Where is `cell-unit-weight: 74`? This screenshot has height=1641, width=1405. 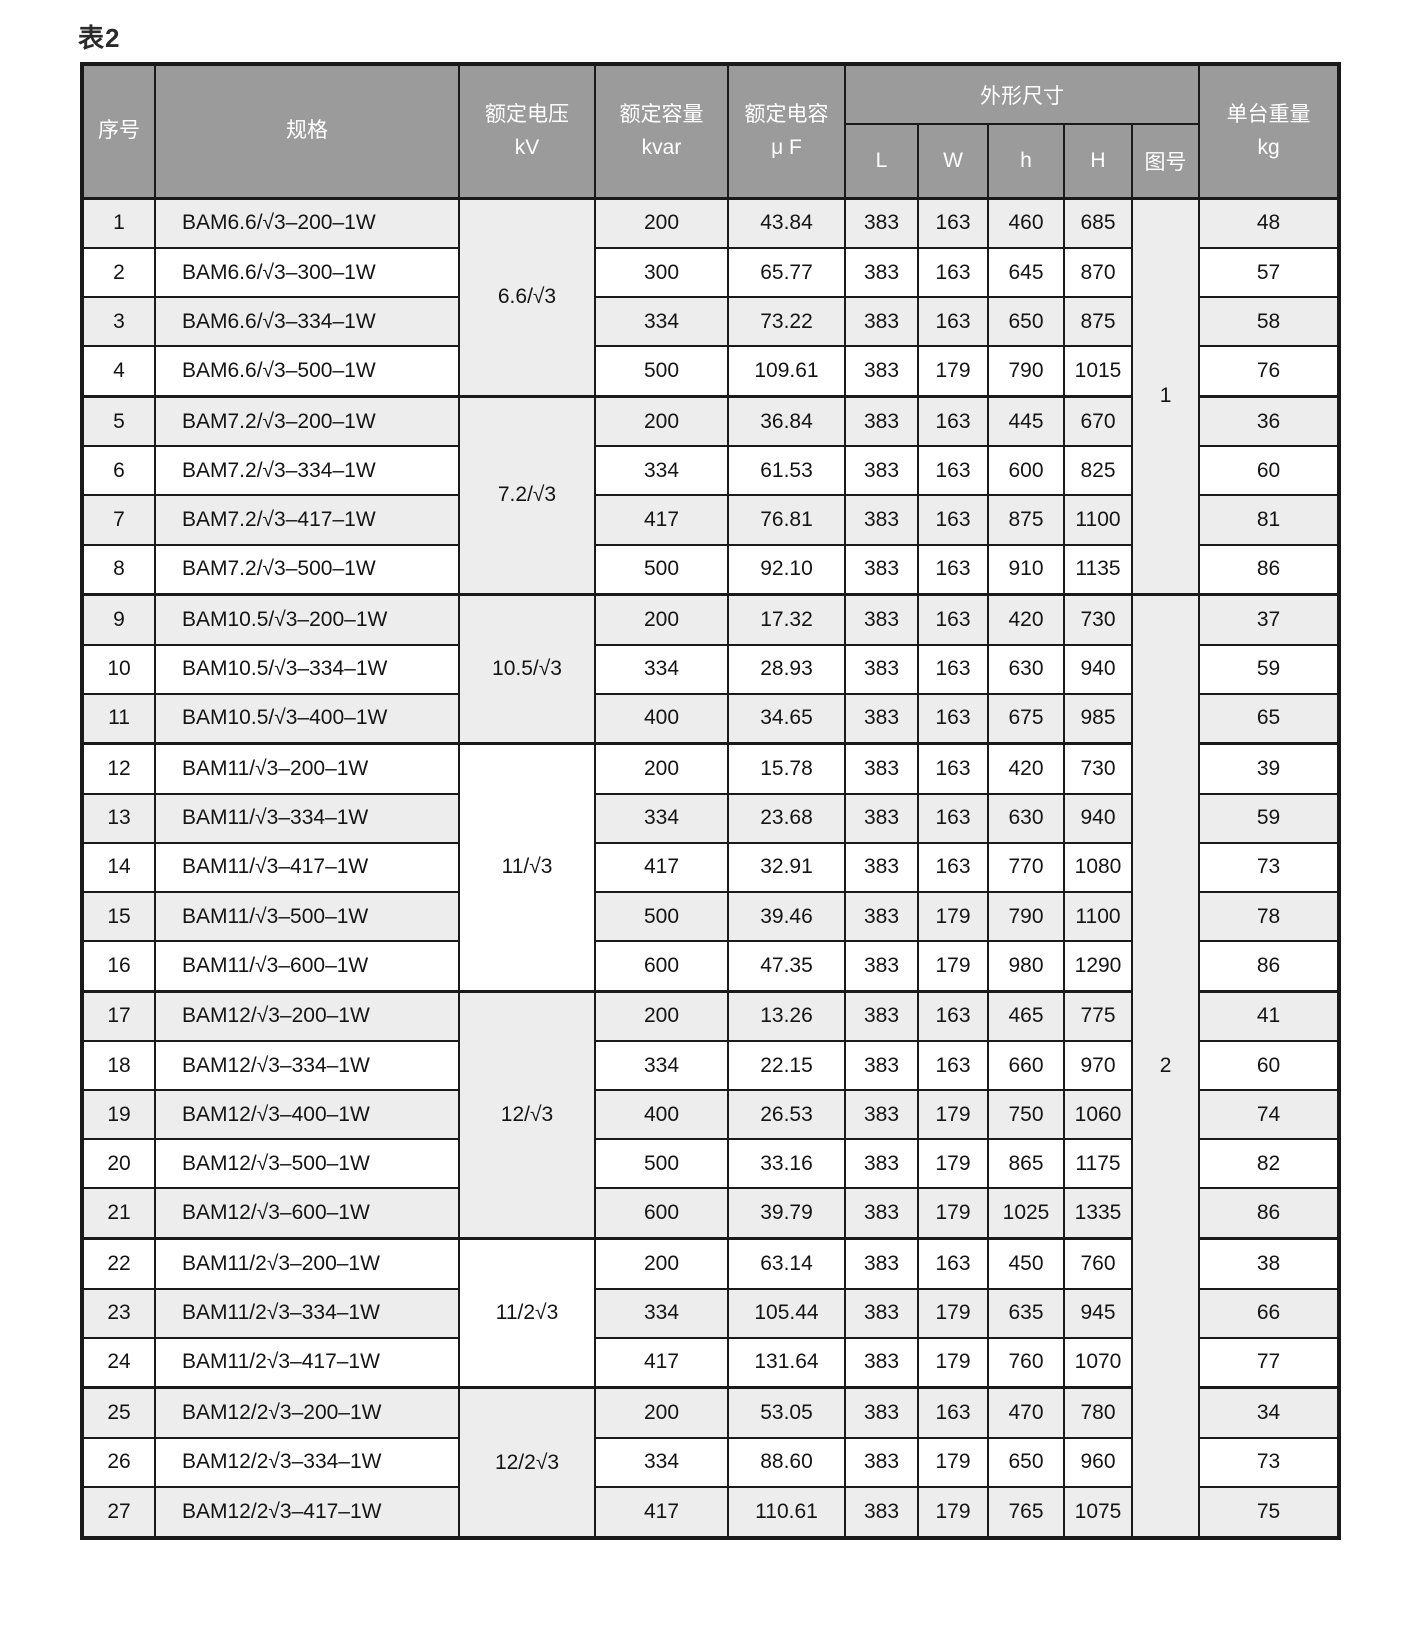 cell-unit-weight: 74 is located at coordinates (1269, 1115).